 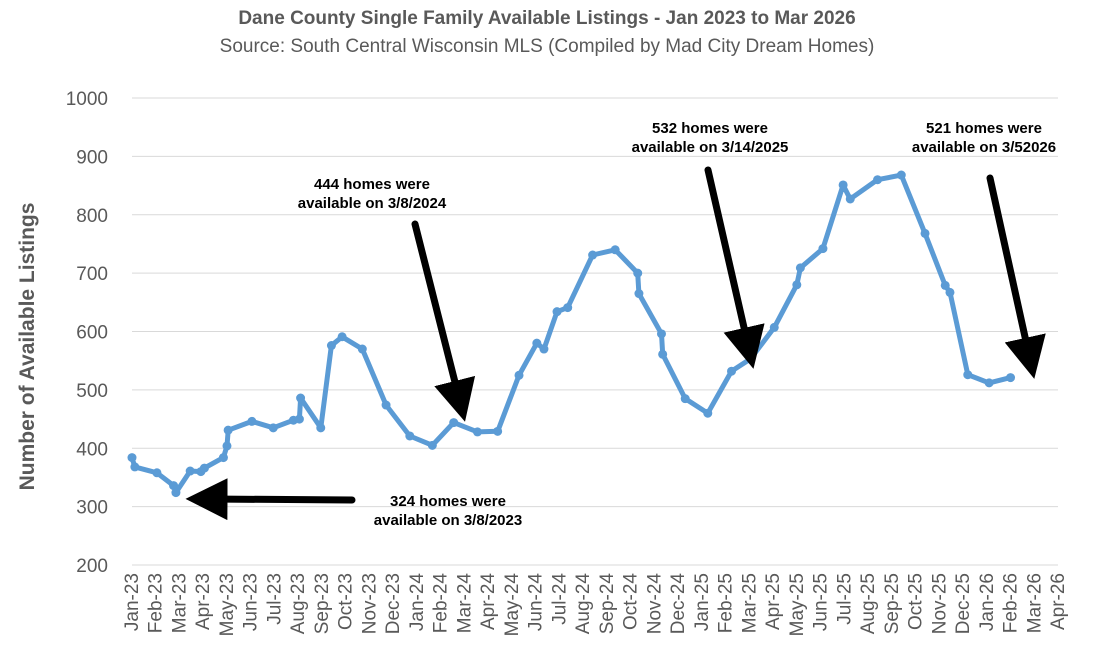 What do you see at coordinates (1011, 603) in the screenshot?
I see `x-tick-label: Feb-26` at bounding box center [1011, 603].